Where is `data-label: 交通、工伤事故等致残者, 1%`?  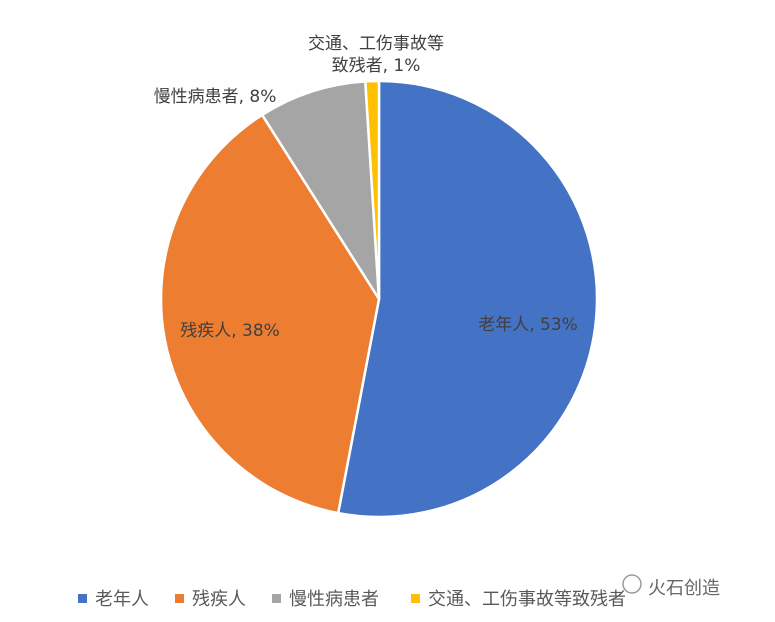
data-label: 交通、工伤事故等致残者, 1% is located at coordinates (376, 55).